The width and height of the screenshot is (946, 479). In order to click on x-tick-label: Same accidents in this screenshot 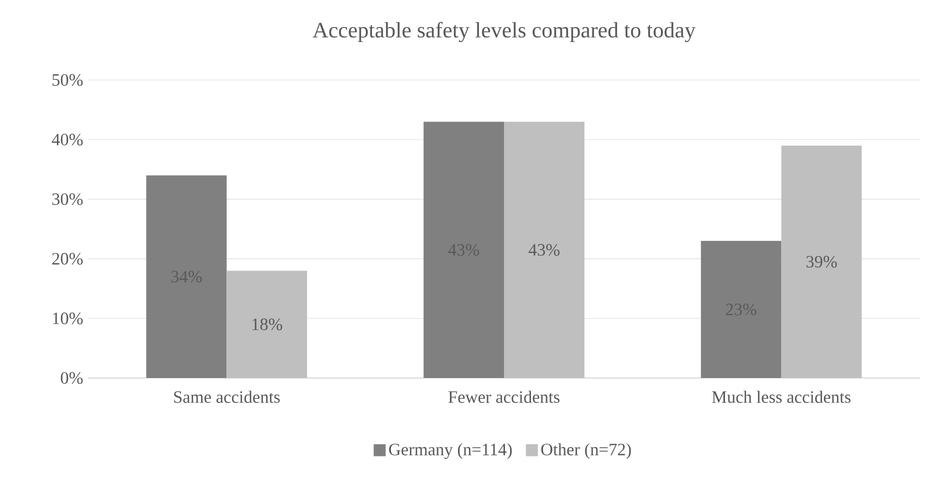, I will do `click(227, 396)`.